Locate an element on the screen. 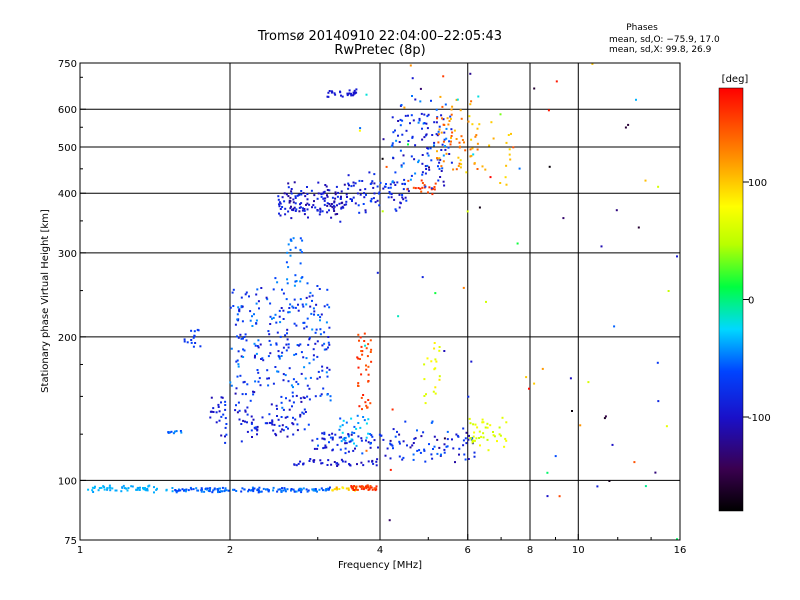  x-tick-label: 16 is located at coordinates (680, 550).